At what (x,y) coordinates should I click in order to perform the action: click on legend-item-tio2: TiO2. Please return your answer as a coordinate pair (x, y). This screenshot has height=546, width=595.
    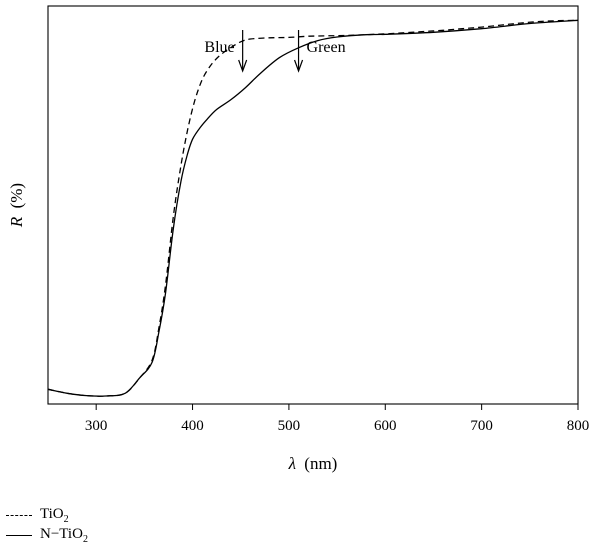
    Looking at the image, I should click on (37, 515).